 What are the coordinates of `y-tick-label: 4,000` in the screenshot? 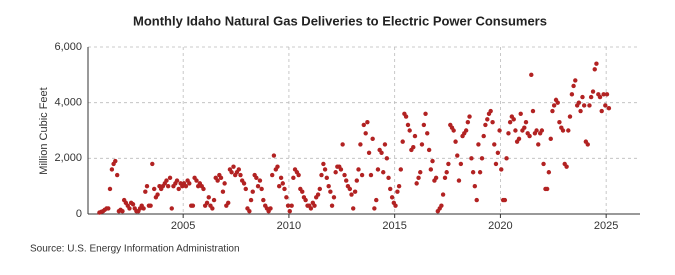 It's located at (68, 103).